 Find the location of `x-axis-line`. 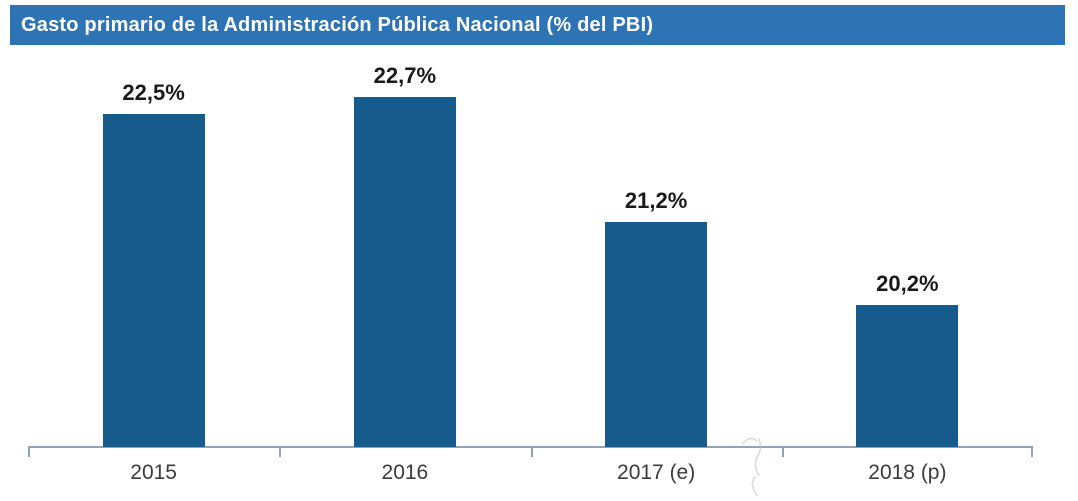

x-axis-line is located at coordinates (530, 447).